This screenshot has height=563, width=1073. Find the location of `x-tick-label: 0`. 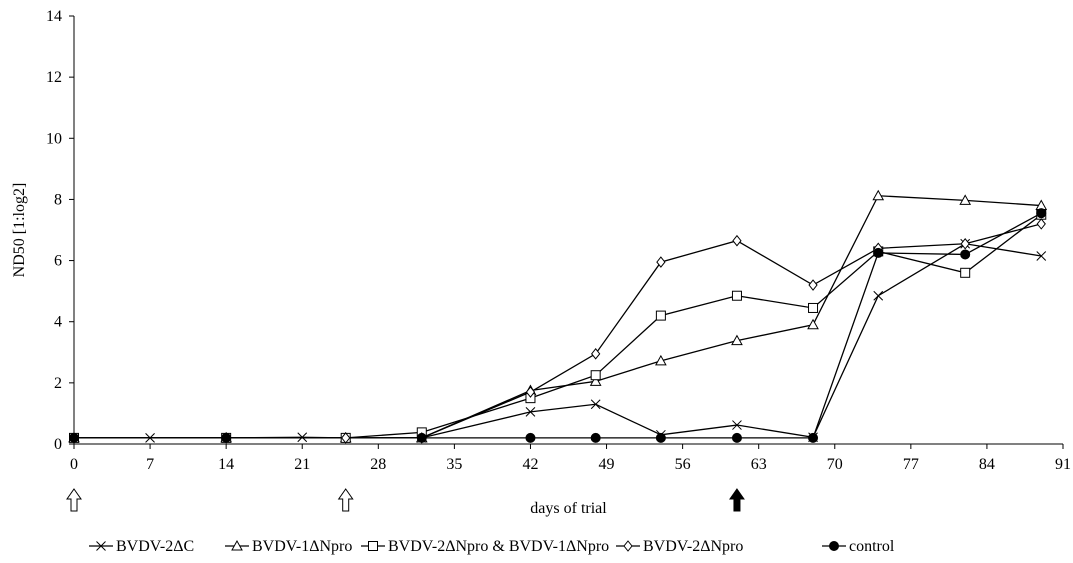

x-tick-label: 0 is located at coordinates (74, 464).